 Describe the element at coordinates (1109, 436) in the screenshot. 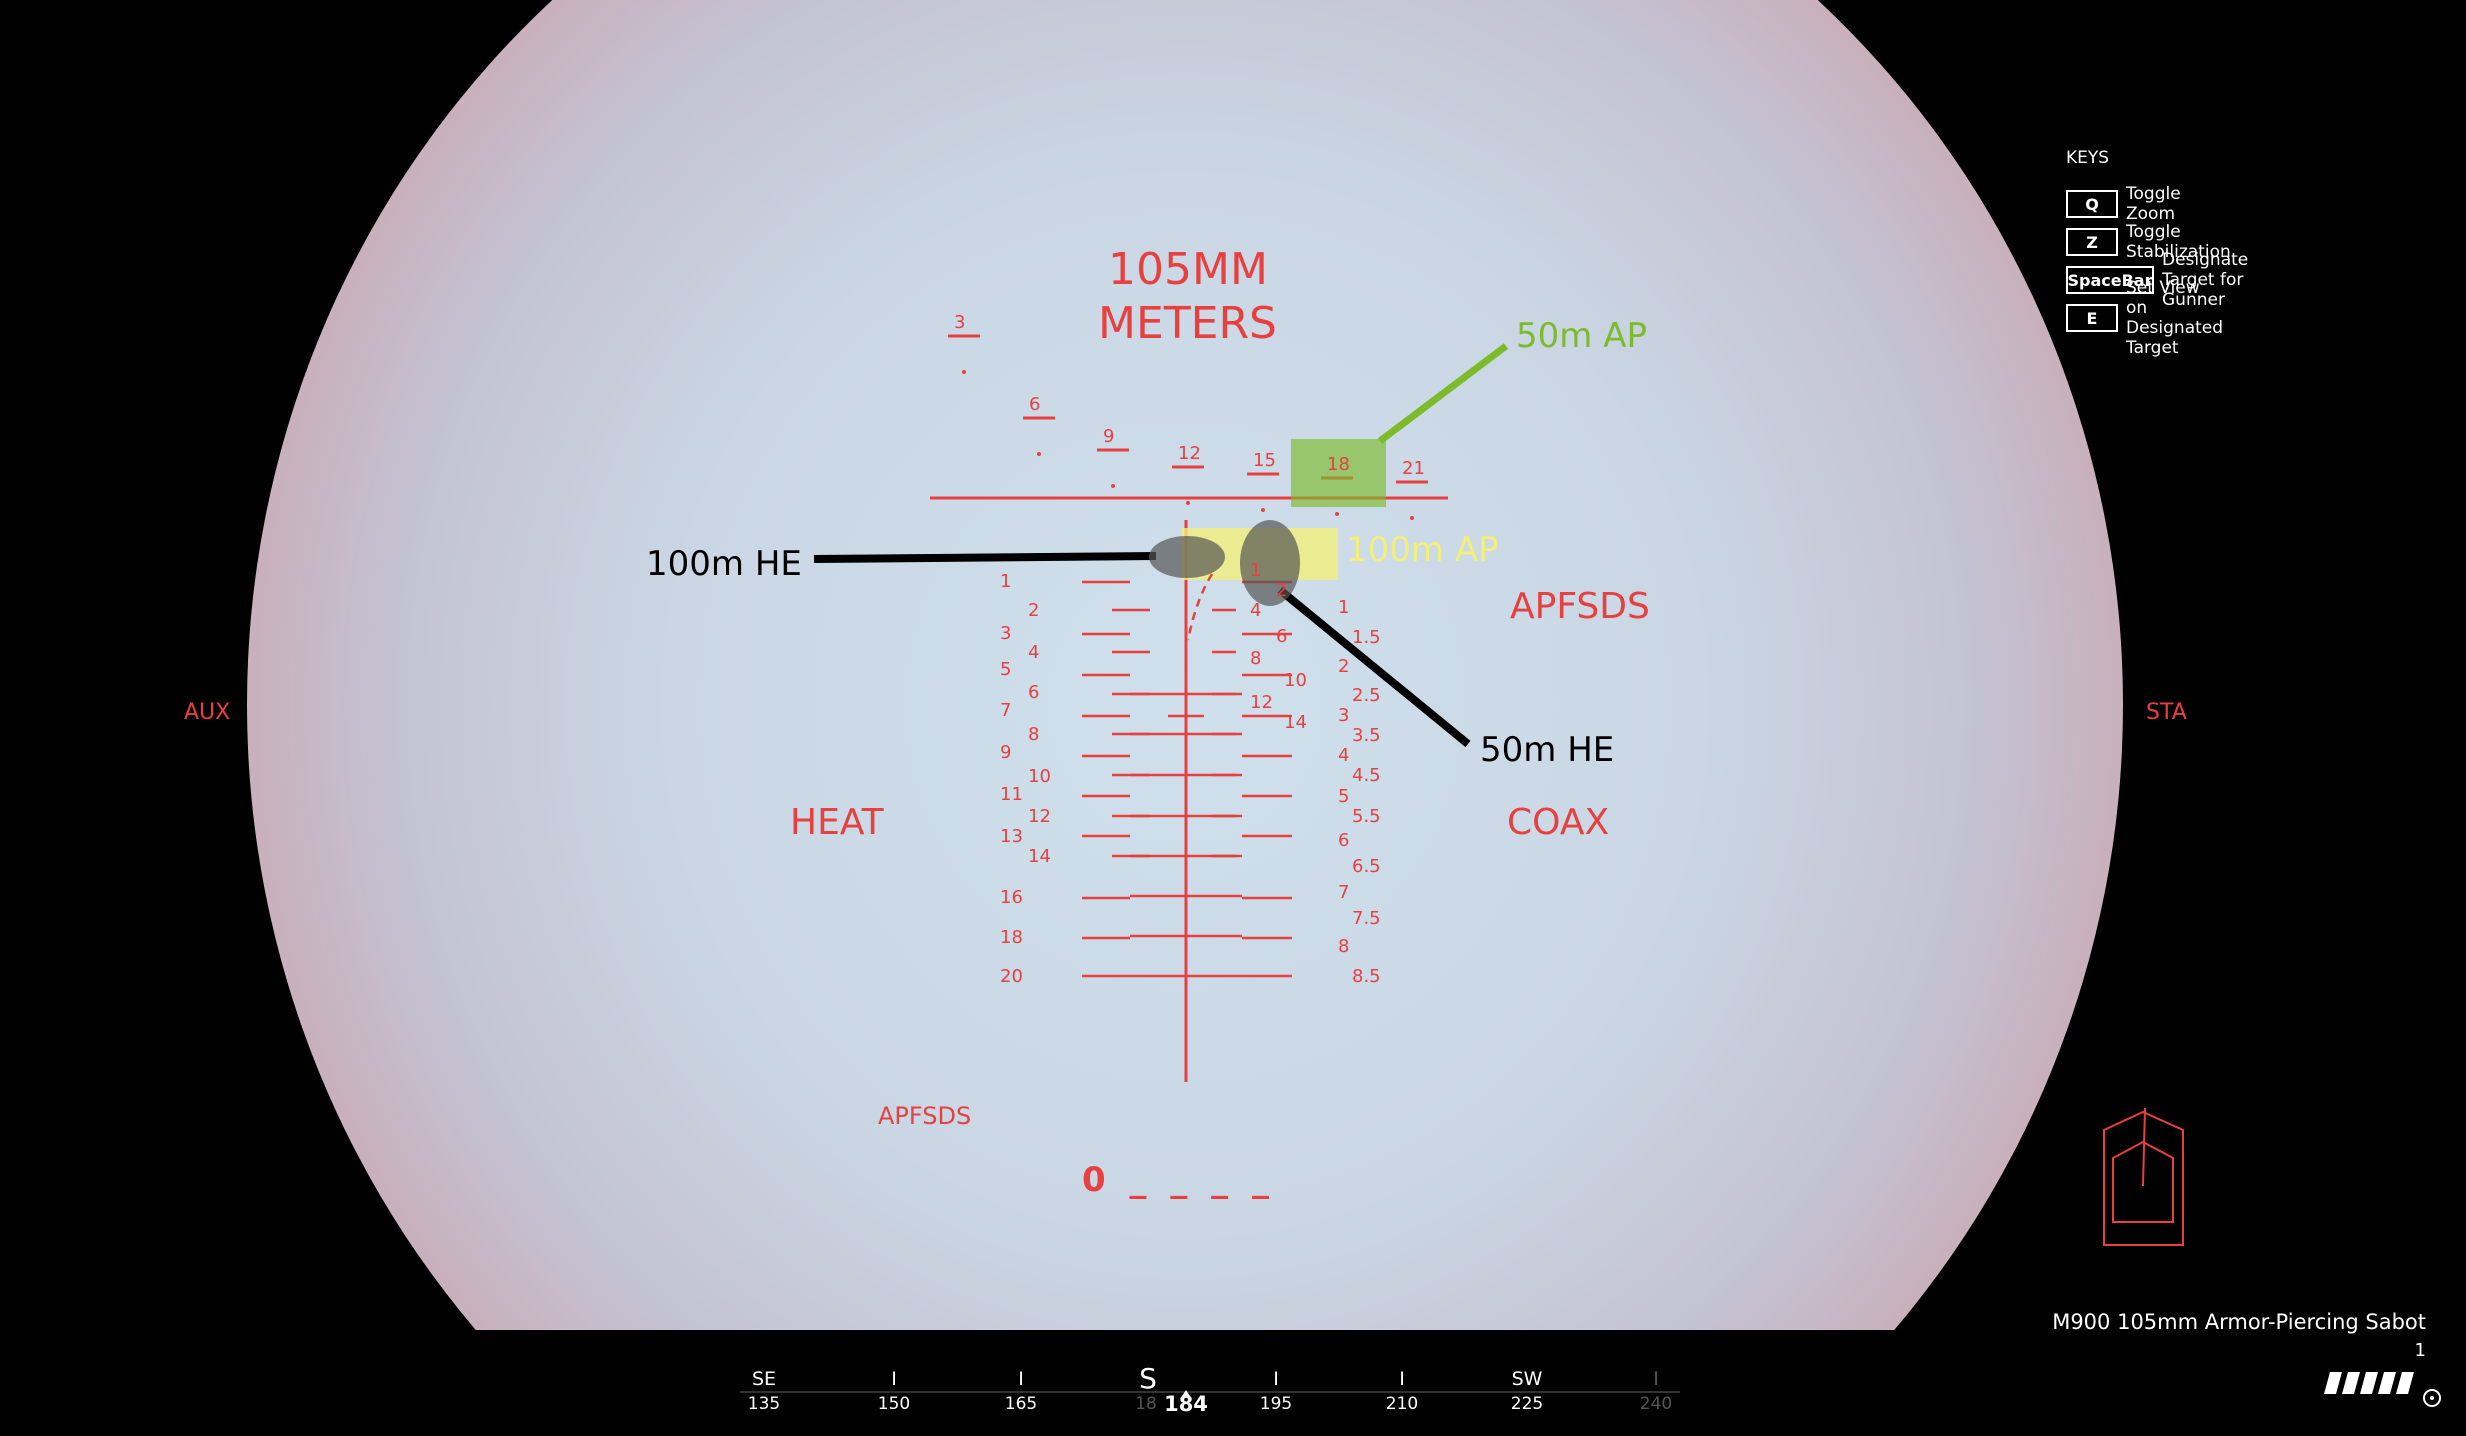

I see `range-tick-label: 9` at that location.